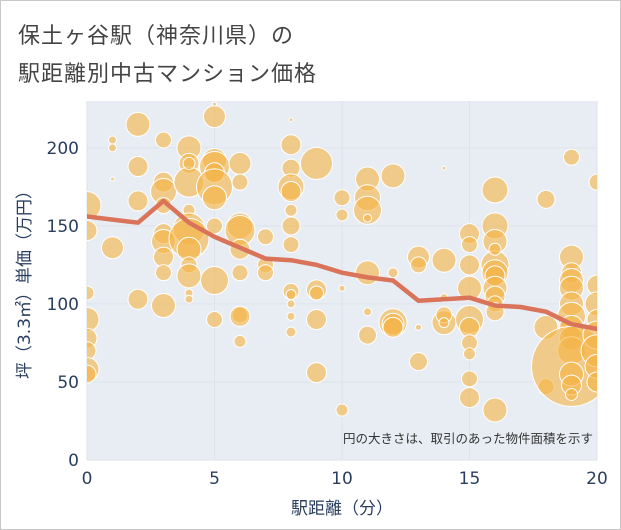 The image size is (621, 530). I want to click on y-tick-label: 50, so click(68, 383).